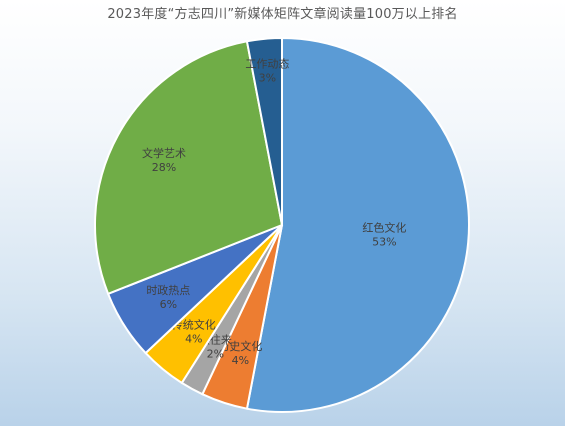  I want to click on slice-percent-label: 28%, so click(164, 167).